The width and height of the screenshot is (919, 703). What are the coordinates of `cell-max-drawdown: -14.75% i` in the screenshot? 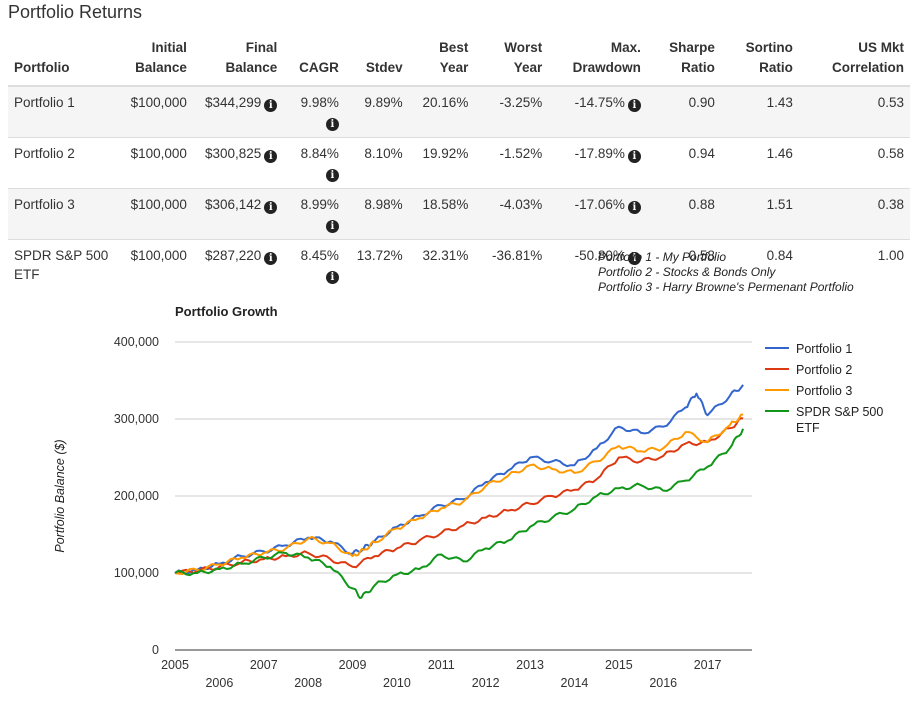 It's located at (597, 111).